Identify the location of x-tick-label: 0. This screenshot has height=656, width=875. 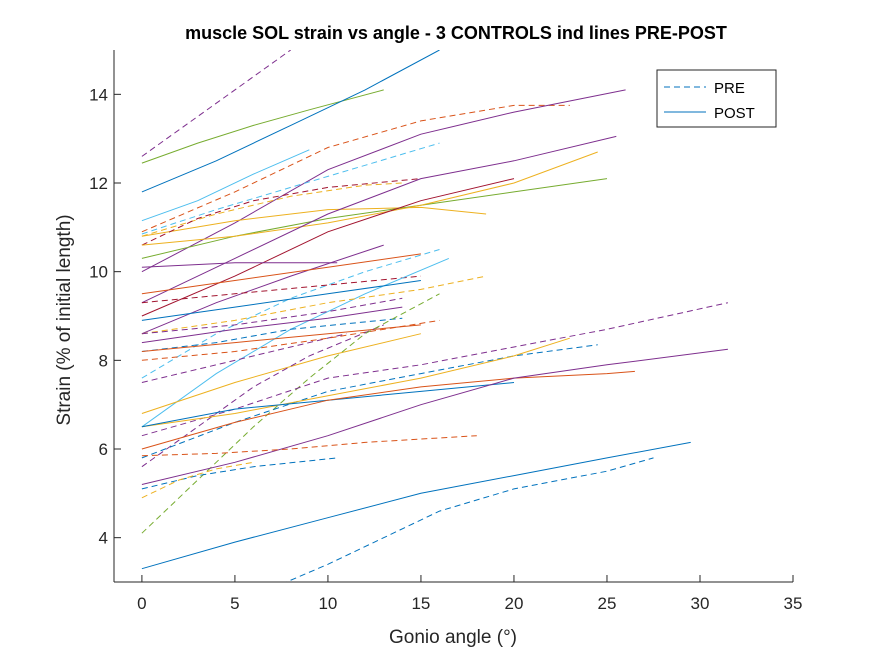
(141, 603).